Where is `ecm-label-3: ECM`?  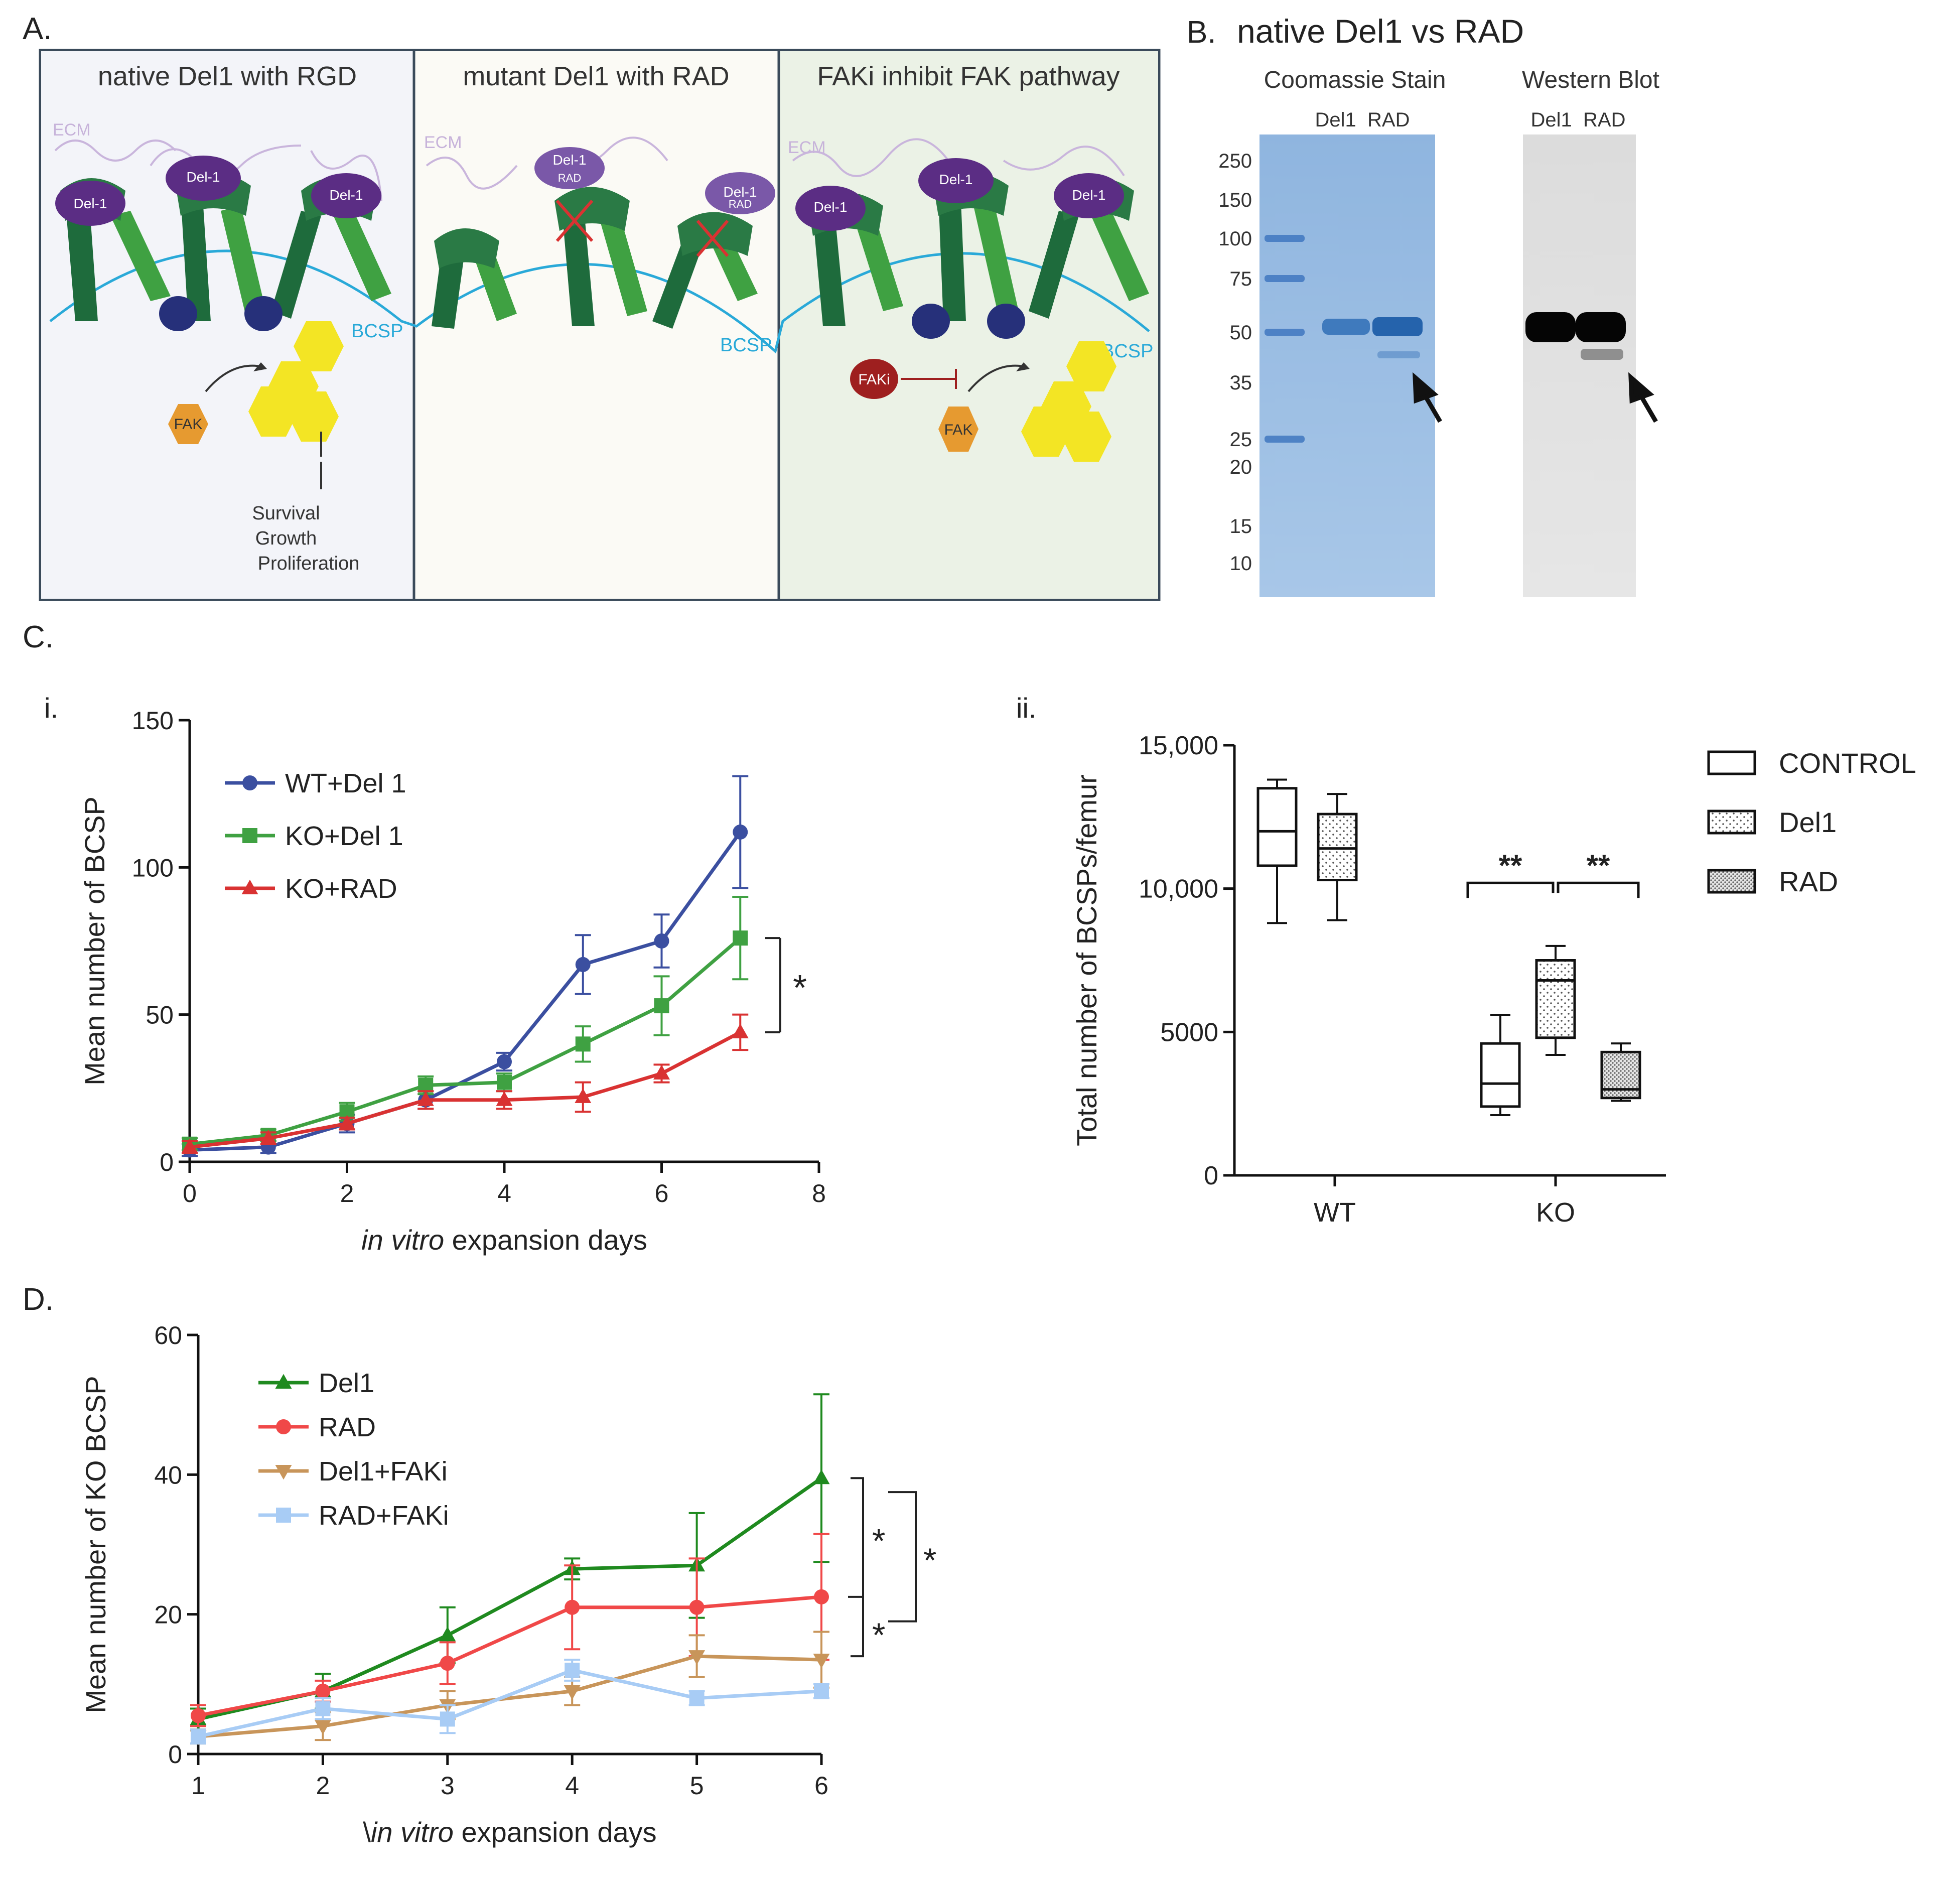
ecm-label-3: ECM is located at coordinates (807, 147).